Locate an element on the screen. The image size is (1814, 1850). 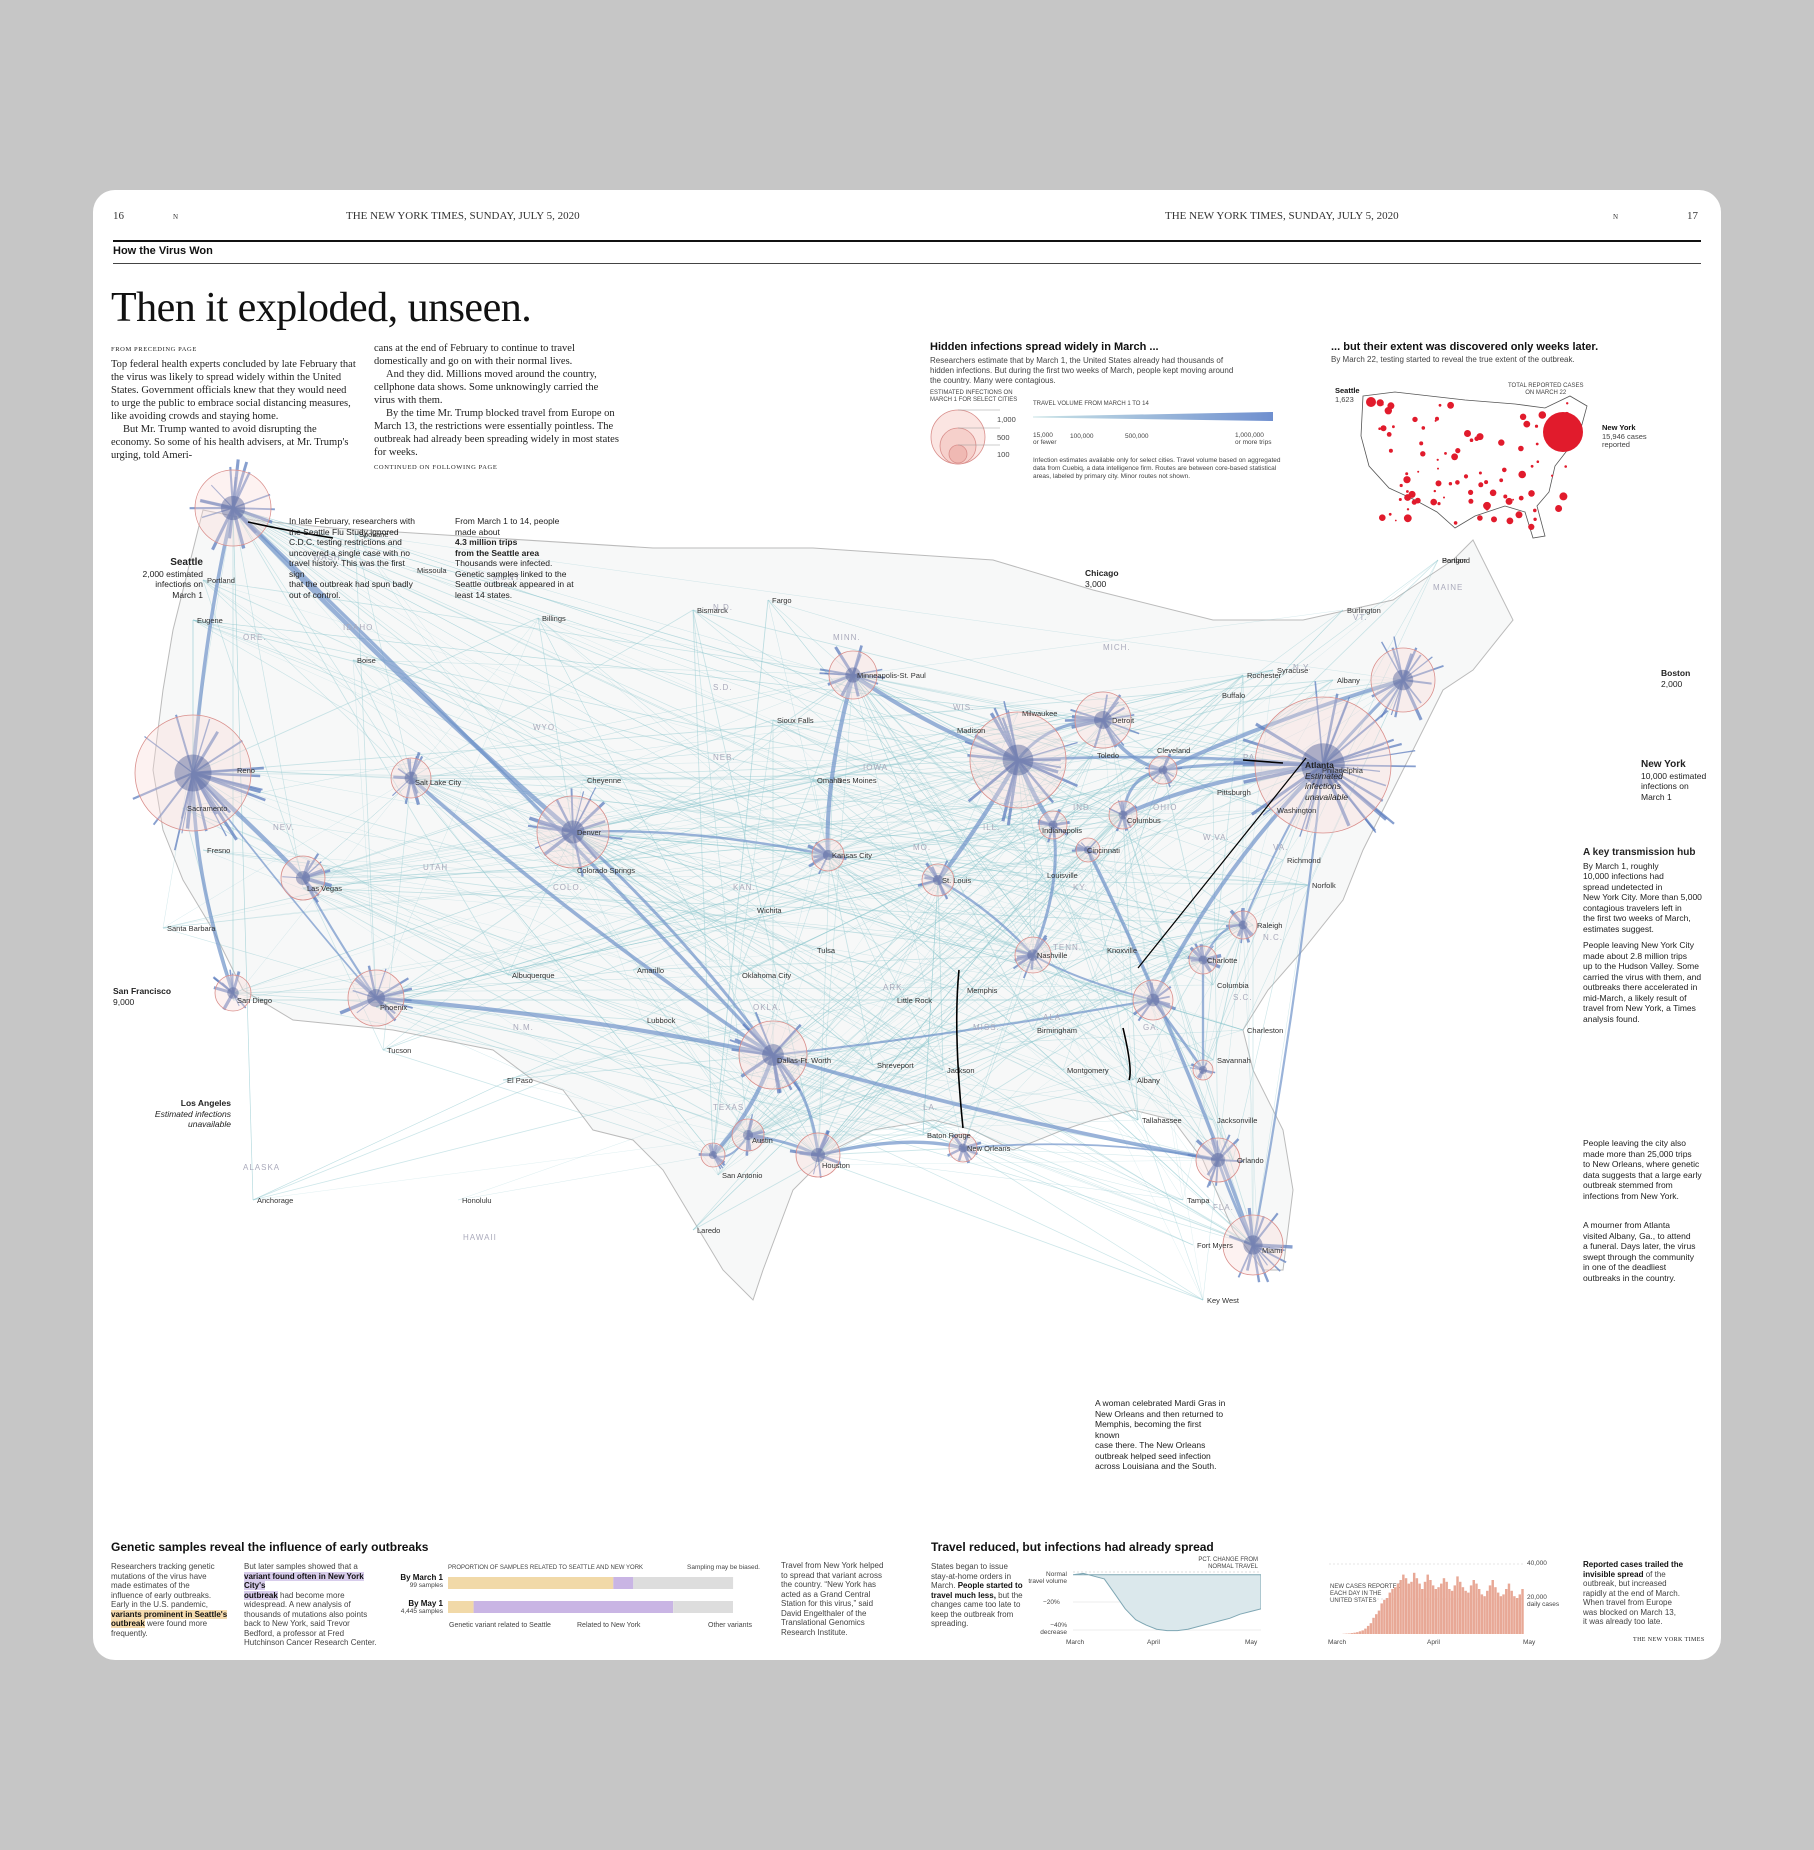
boston-title: Boston is located at coordinates (1676, 673).